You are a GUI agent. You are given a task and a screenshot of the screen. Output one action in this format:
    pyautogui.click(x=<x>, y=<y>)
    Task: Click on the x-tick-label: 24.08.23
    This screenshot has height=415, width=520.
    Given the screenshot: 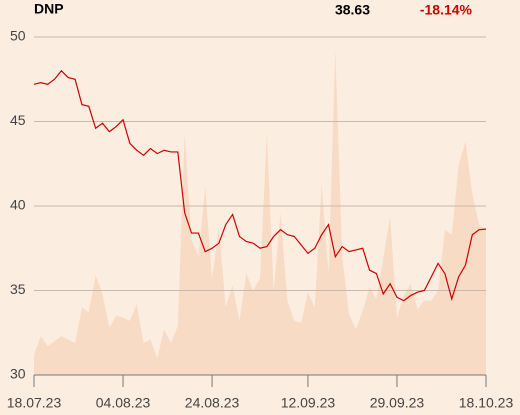 What is the action you would take?
    pyautogui.click(x=212, y=403)
    